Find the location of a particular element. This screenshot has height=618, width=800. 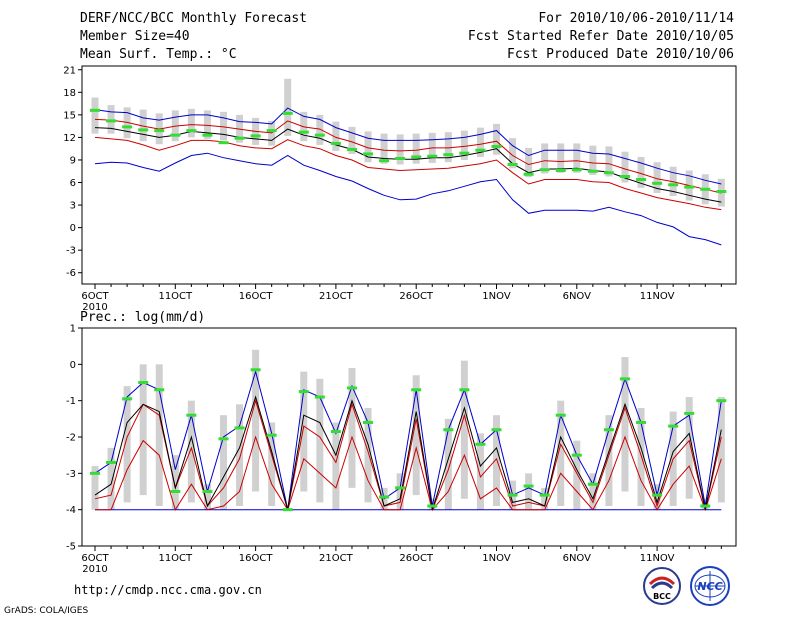

y-tick-label: 0 is located at coordinates (73, 365).